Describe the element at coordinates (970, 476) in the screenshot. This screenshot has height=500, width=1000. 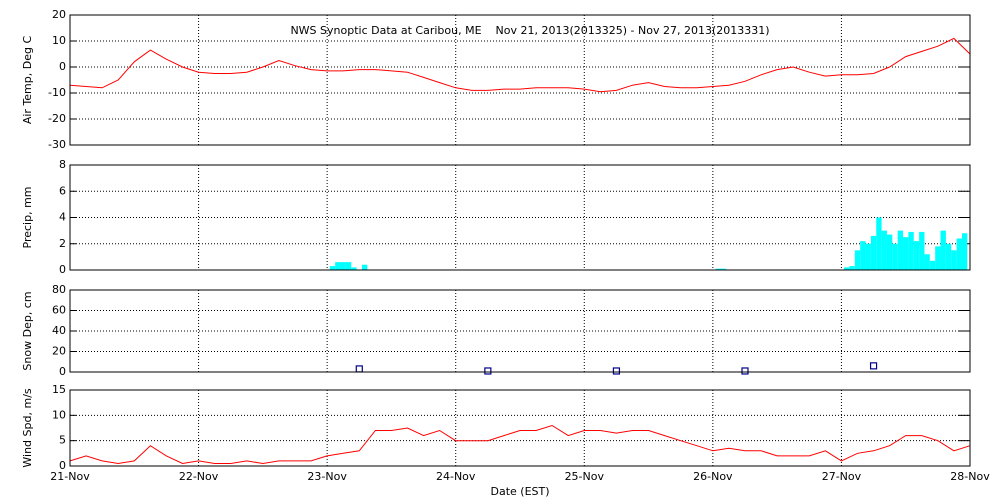
I see `x-tick-label: 28-Nov` at that location.